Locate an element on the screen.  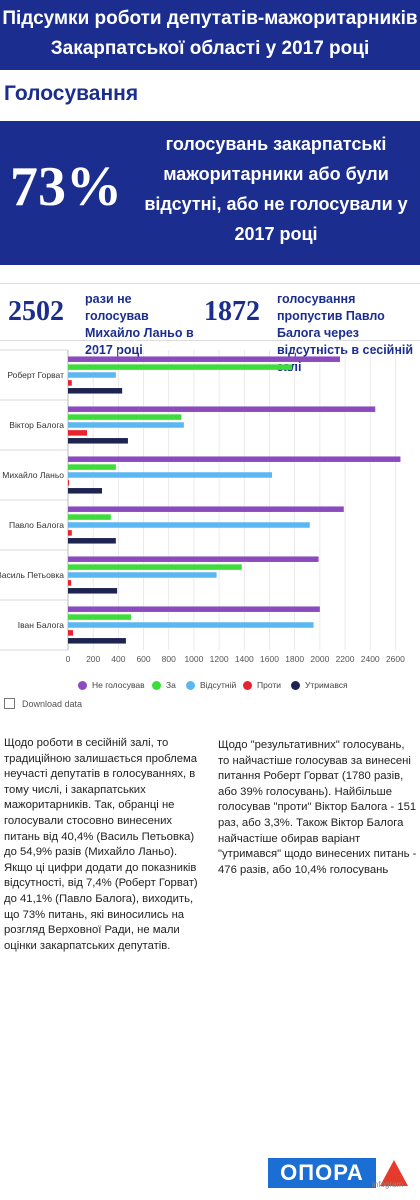
x-tick-label: 400 is located at coordinates (118, 659).